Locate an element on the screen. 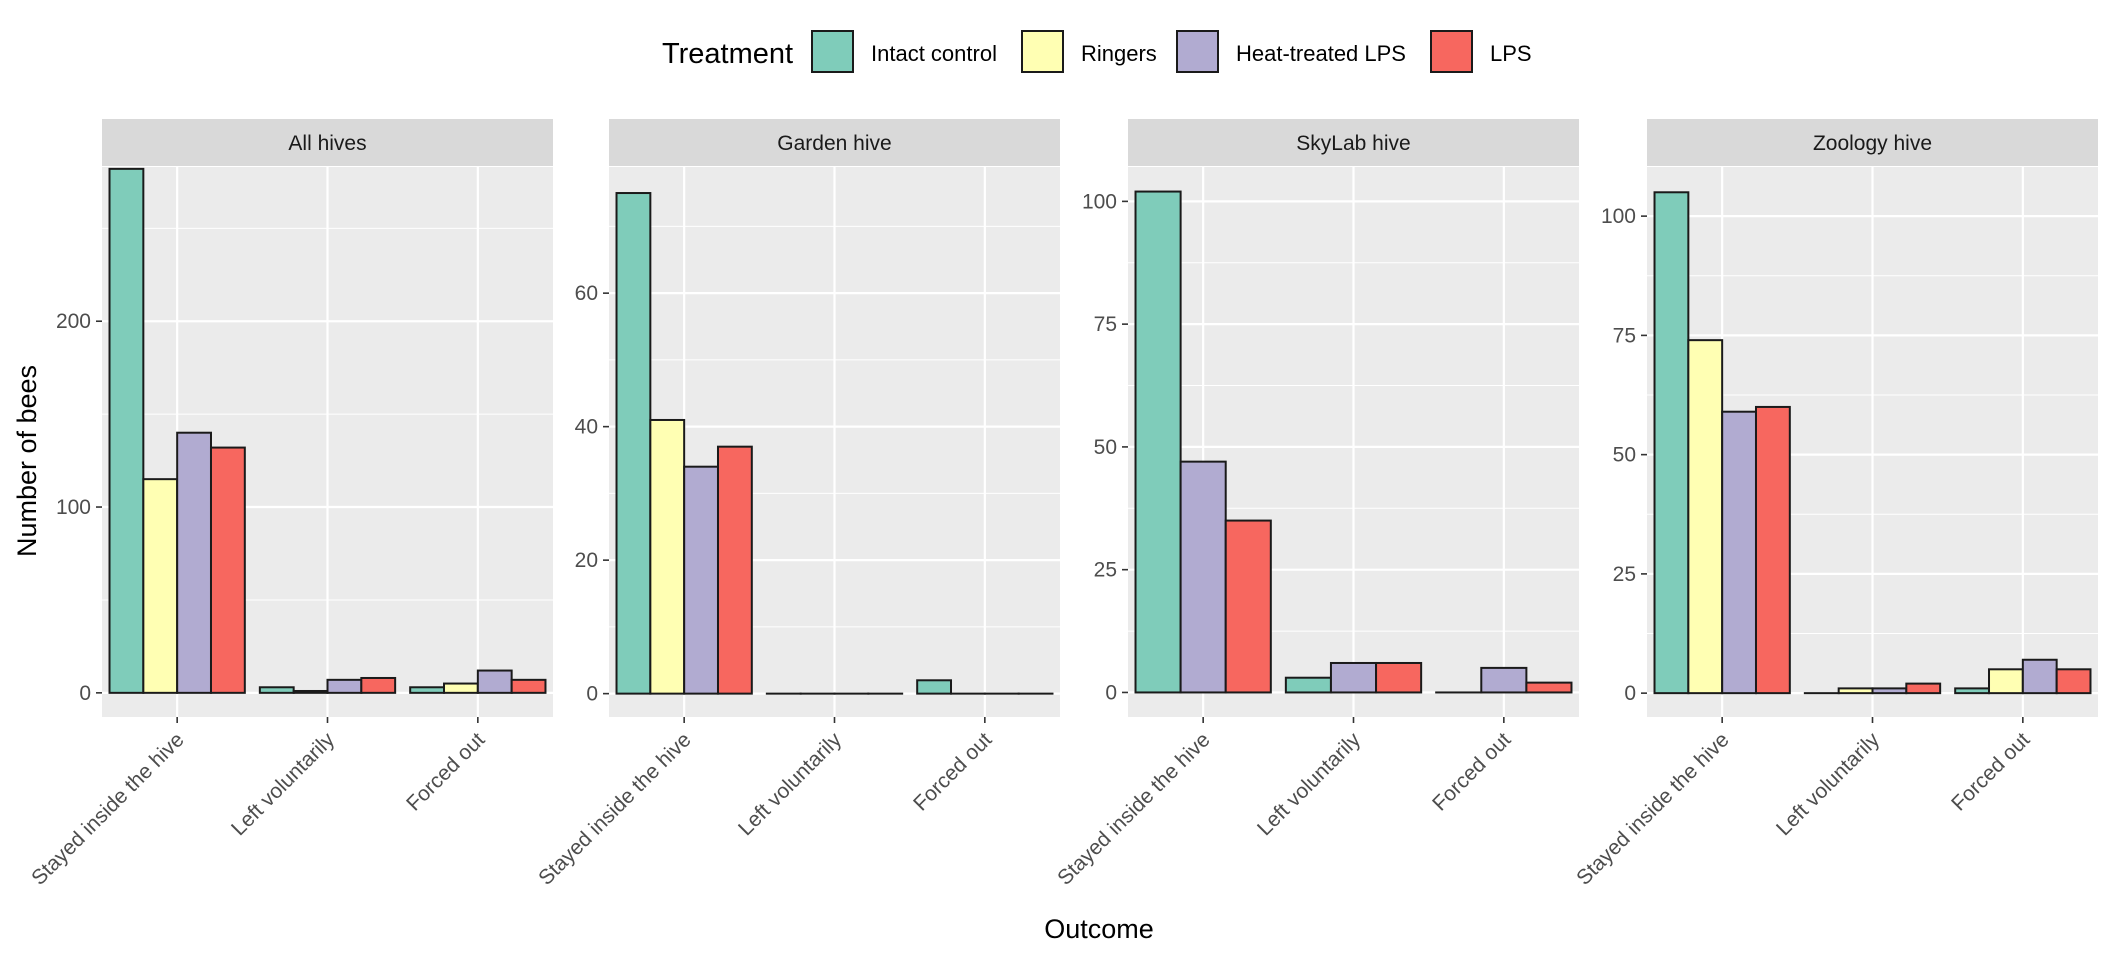 This screenshot has height=960, width=2112. panel-title: SkyLab hive is located at coordinates (1353, 143).